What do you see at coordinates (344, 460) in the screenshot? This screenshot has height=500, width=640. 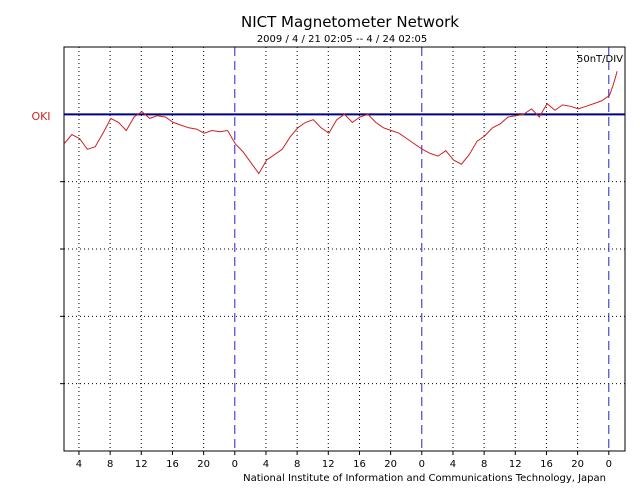 I see `x-axis-ticks: 4 8 12 16 20 0 4 8 12 16 20 0 4 8 12 16 20 0` at bounding box center [344, 460].